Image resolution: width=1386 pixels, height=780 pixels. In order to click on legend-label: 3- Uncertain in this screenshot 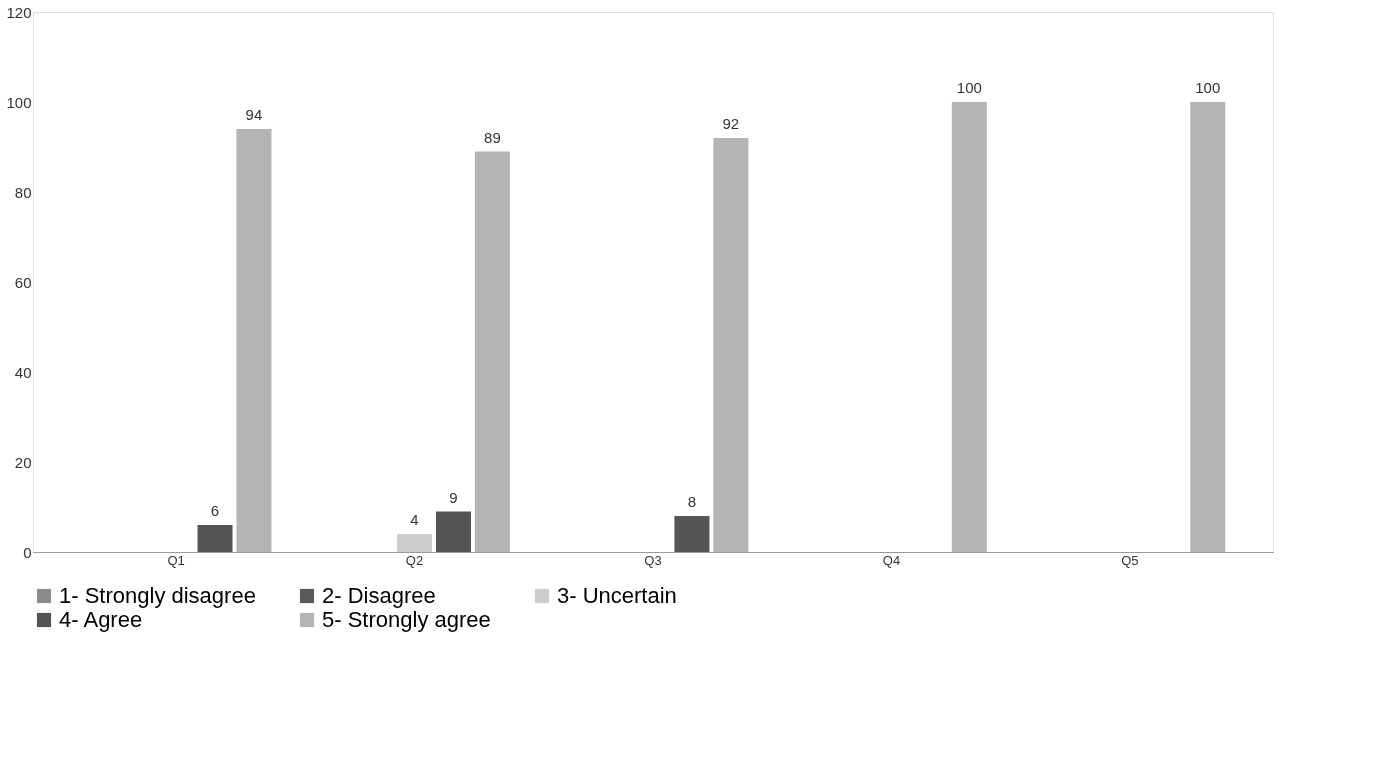, I will do `click(617, 595)`.